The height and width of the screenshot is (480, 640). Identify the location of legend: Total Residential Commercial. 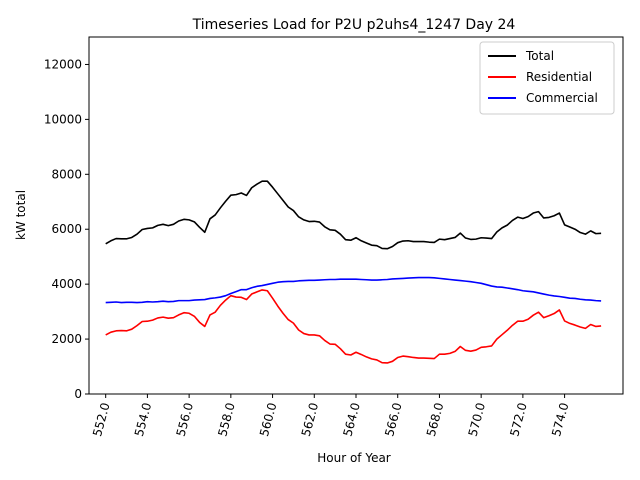
(547, 78).